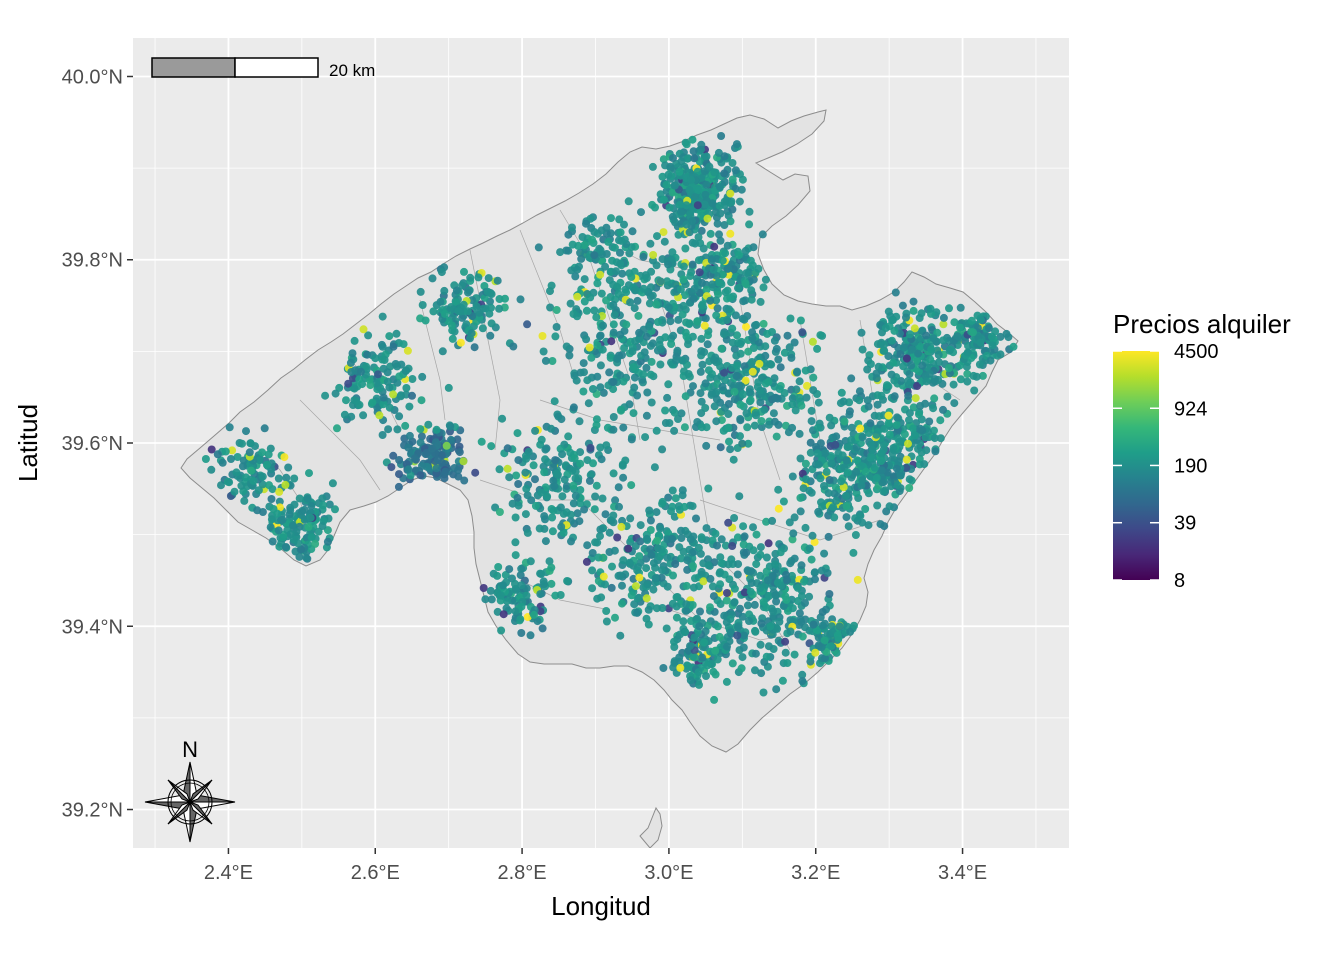 The image size is (1344, 965). Describe the element at coordinates (97, 444) in the screenshot. I see `y-axis: 39.2°N 39.4°N 39.6°N 39.8°N 40.0°N` at that location.